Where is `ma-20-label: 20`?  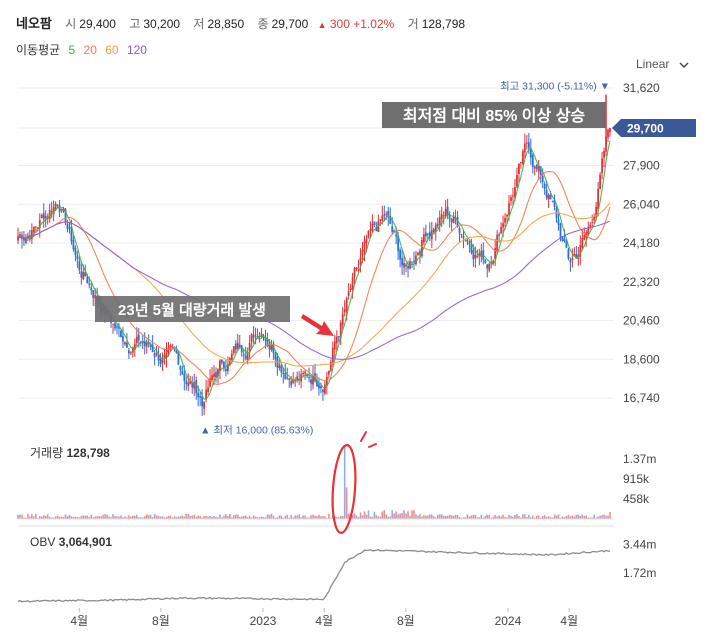 ma-20-label: 20 is located at coordinates (90, 50).